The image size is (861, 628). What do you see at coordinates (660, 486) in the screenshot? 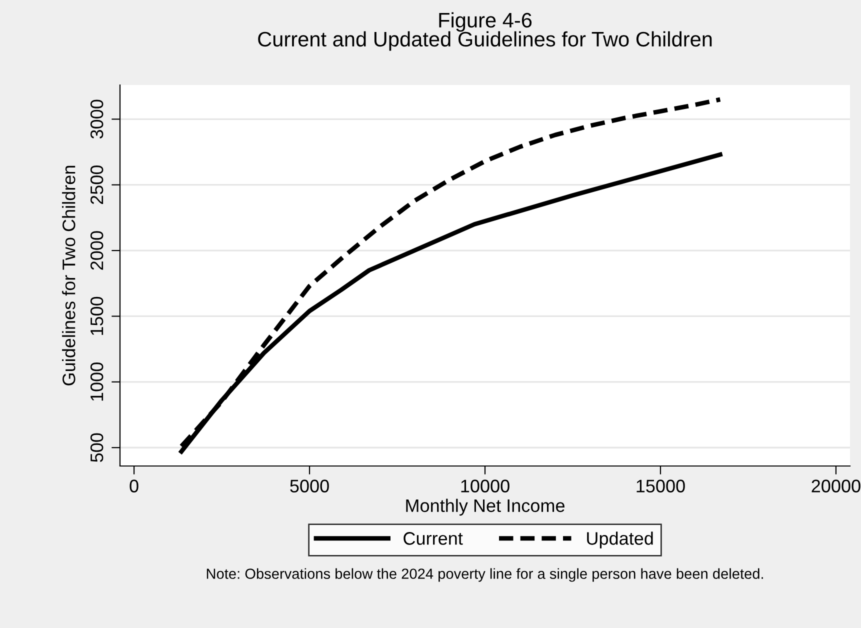
I see `x-tick-label: 15000` at bounding box center [660, 486].